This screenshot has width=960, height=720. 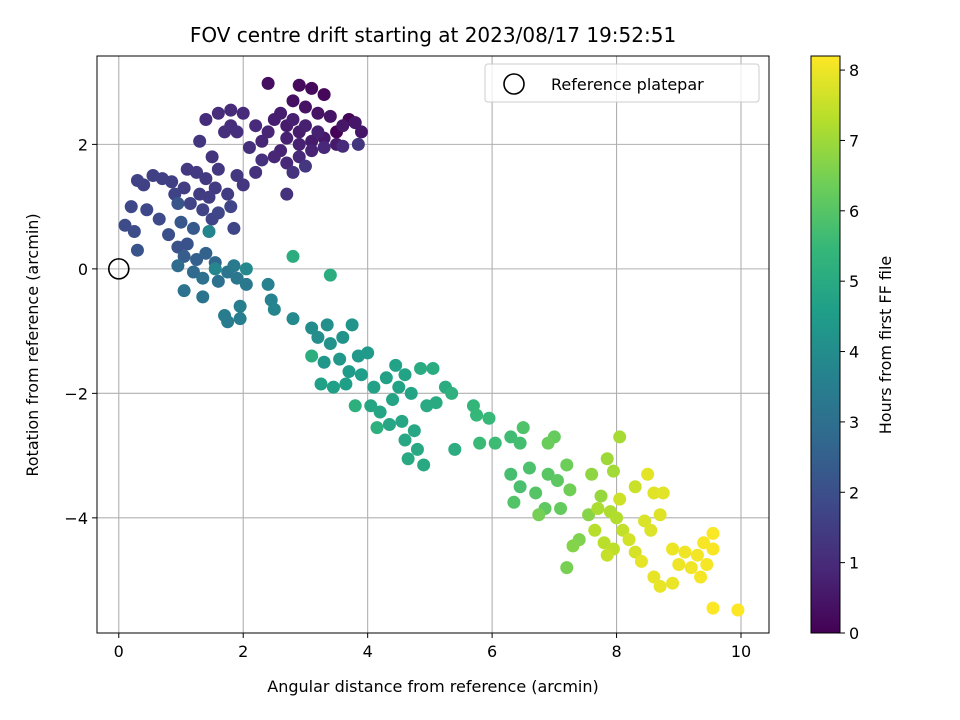 I want to click on legend-label: Reference platepar, so click(x=627, y=84).